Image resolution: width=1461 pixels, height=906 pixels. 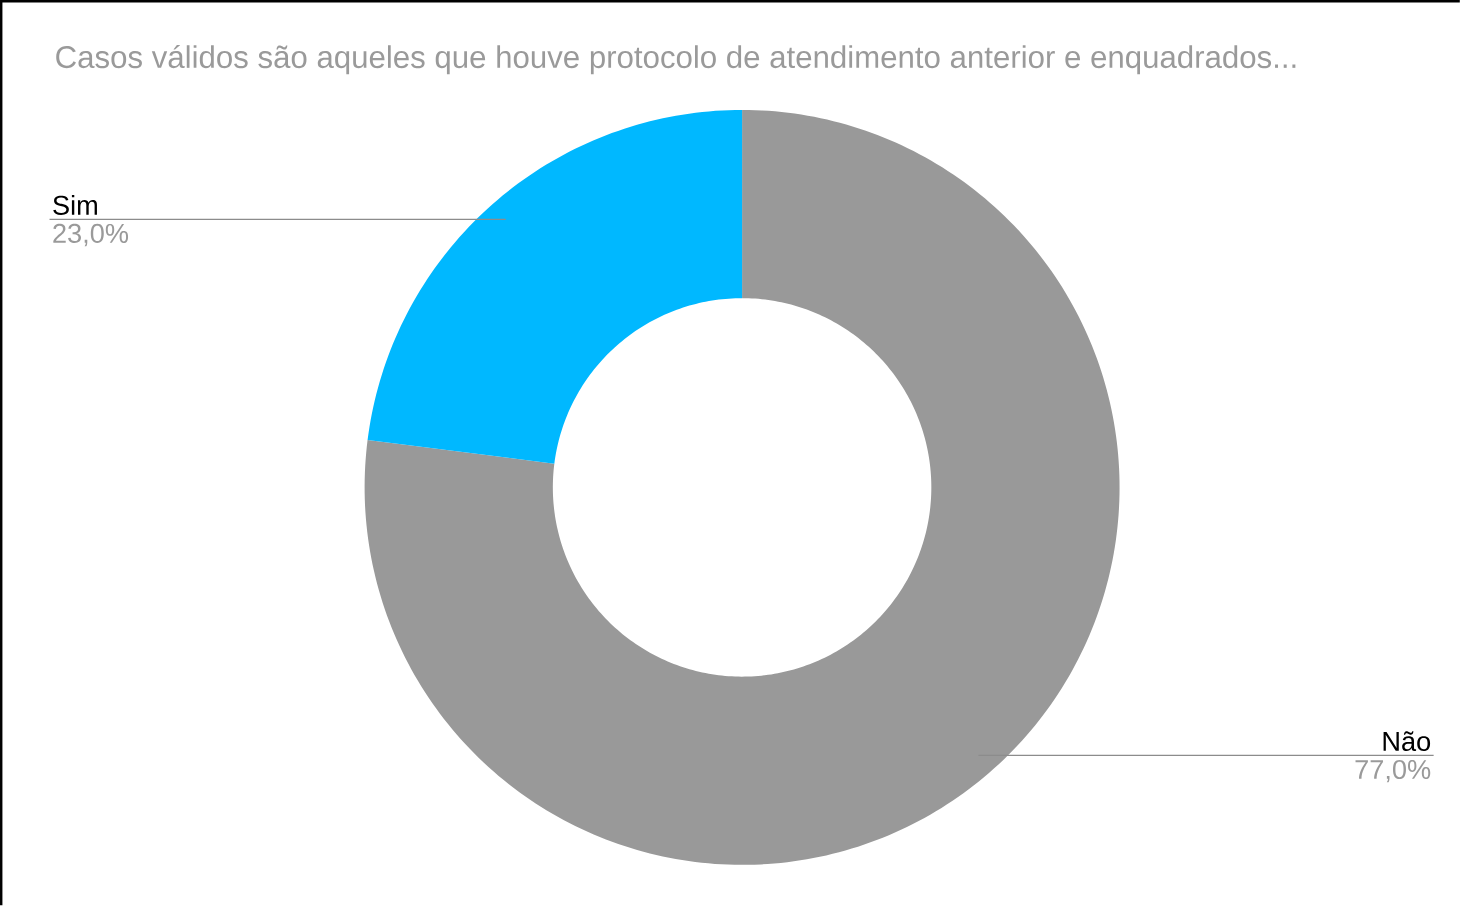 What do you see at coordinates (75, 204) in the screenshot?
I see `slice-label: Sim` at bounding box center [75, 204].